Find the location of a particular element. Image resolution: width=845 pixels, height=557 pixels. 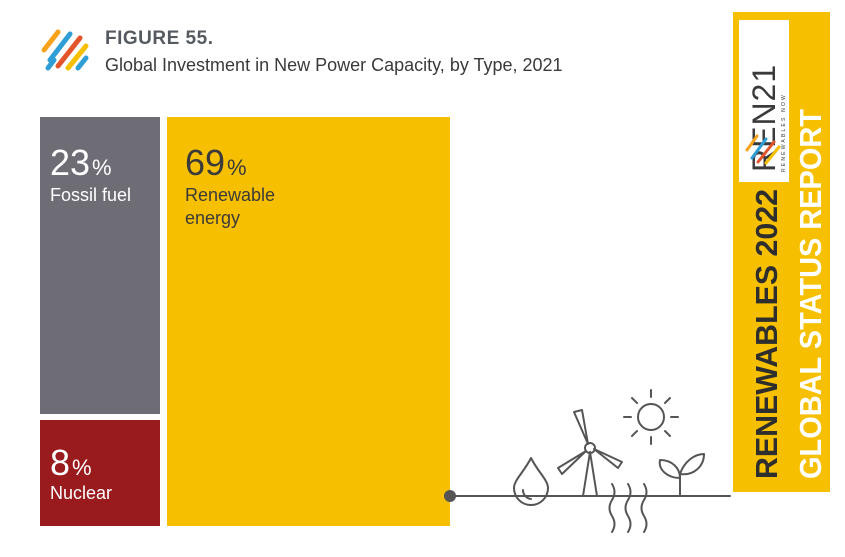

ren21-tagline: RENEWABLES NOW is located at coordinates (784, 132).